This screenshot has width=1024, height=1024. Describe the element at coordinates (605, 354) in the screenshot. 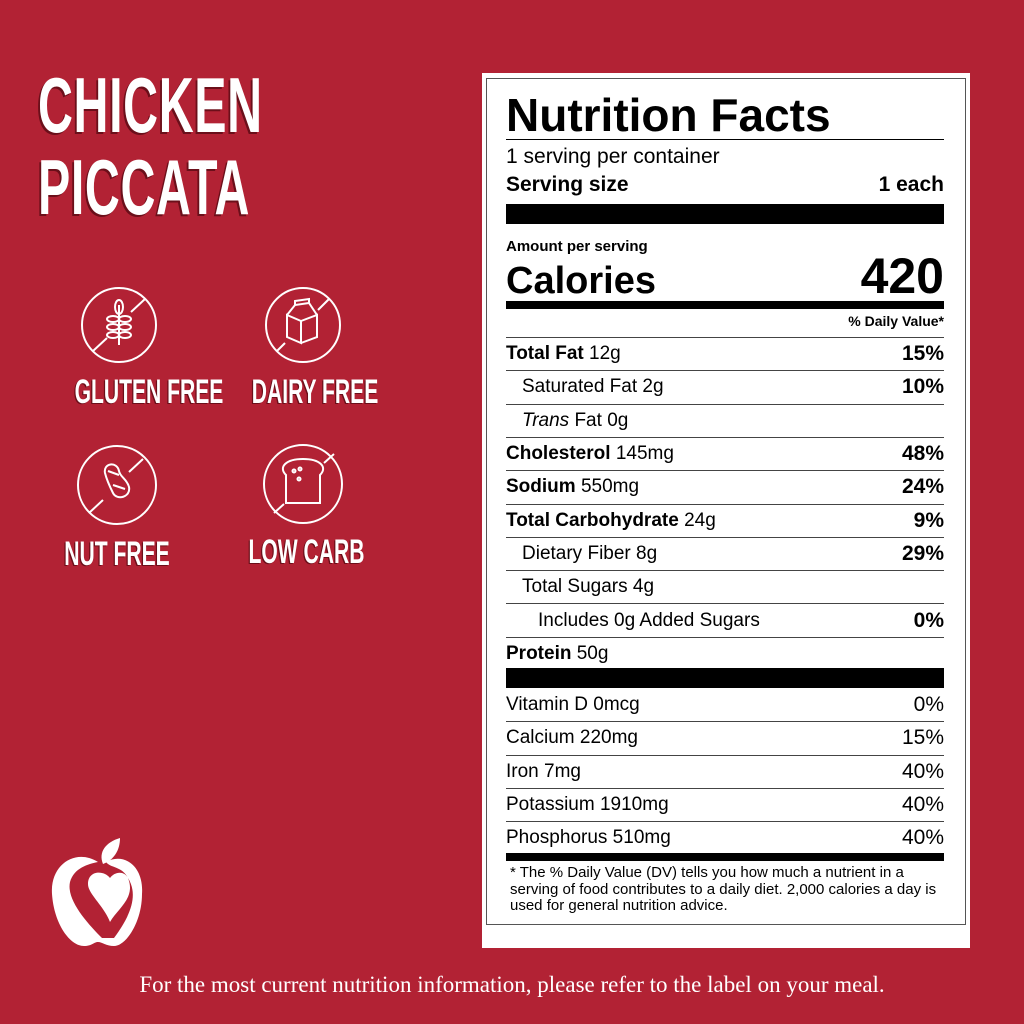

I see `nutrient-amount: 12g` at that location.